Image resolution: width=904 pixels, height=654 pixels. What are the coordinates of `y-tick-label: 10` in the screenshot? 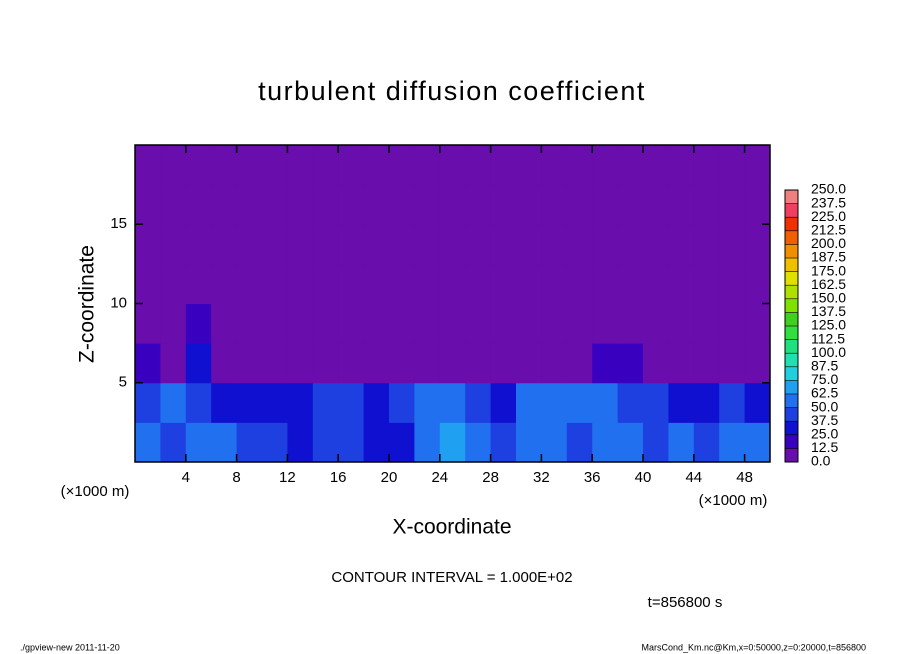 It's located at (118, 302).